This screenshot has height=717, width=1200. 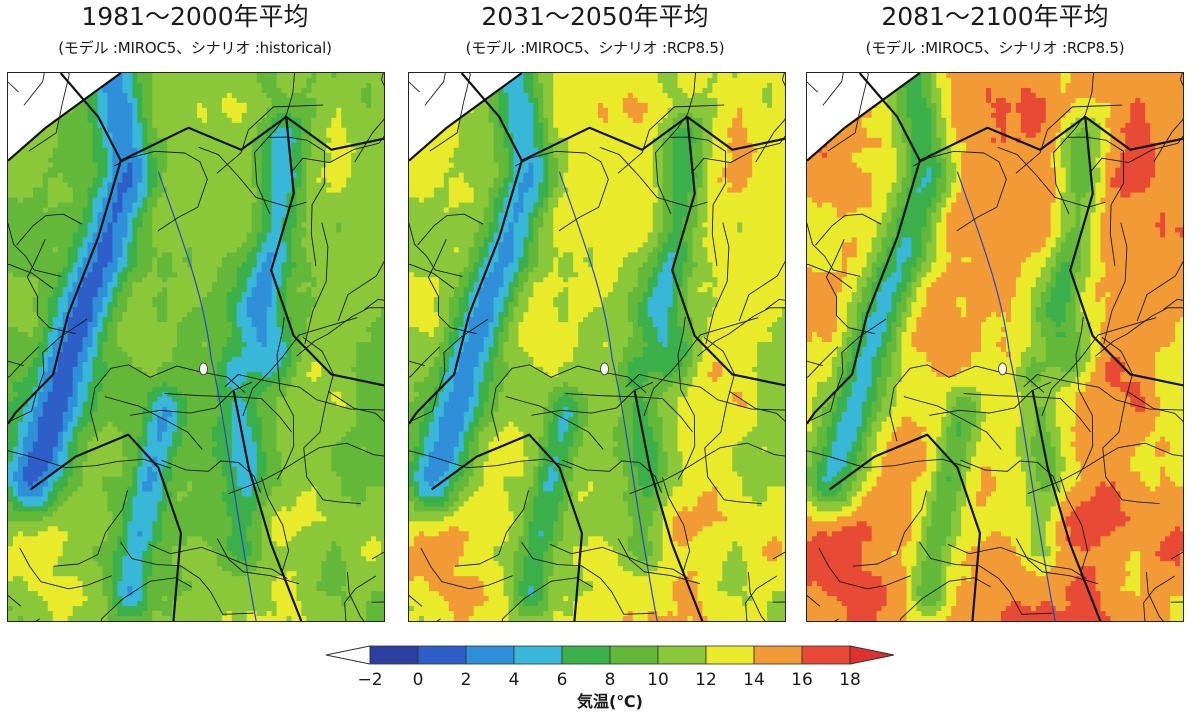 I want to click on colorbar-tick-label: 0, so click(x=418, y=680).